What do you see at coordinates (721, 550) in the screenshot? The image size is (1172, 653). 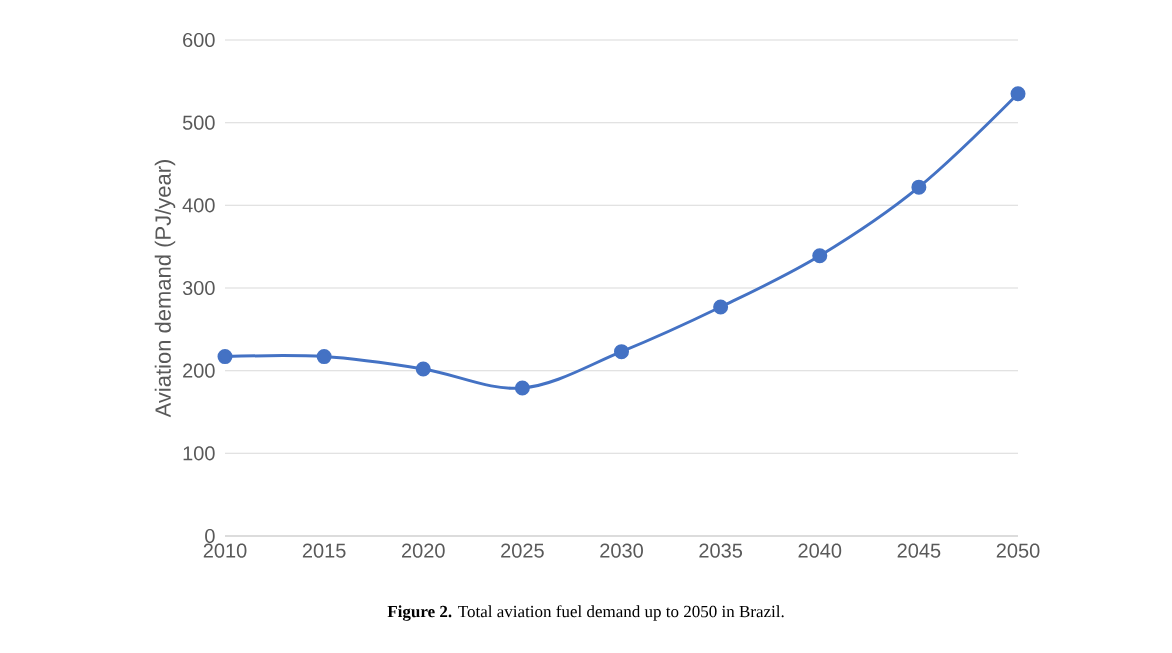 I see `x-tick-label: 2035` at bounding box center [721, 550].